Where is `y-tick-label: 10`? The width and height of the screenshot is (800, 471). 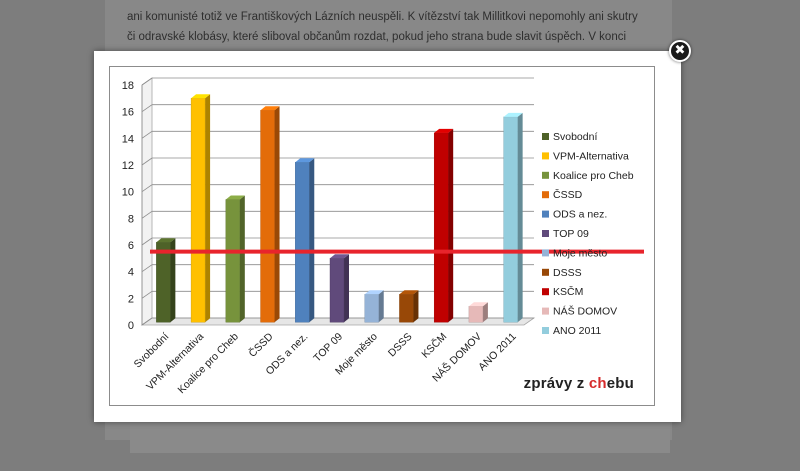 y-tick-label: 10 is located at coordinates (128, 193).